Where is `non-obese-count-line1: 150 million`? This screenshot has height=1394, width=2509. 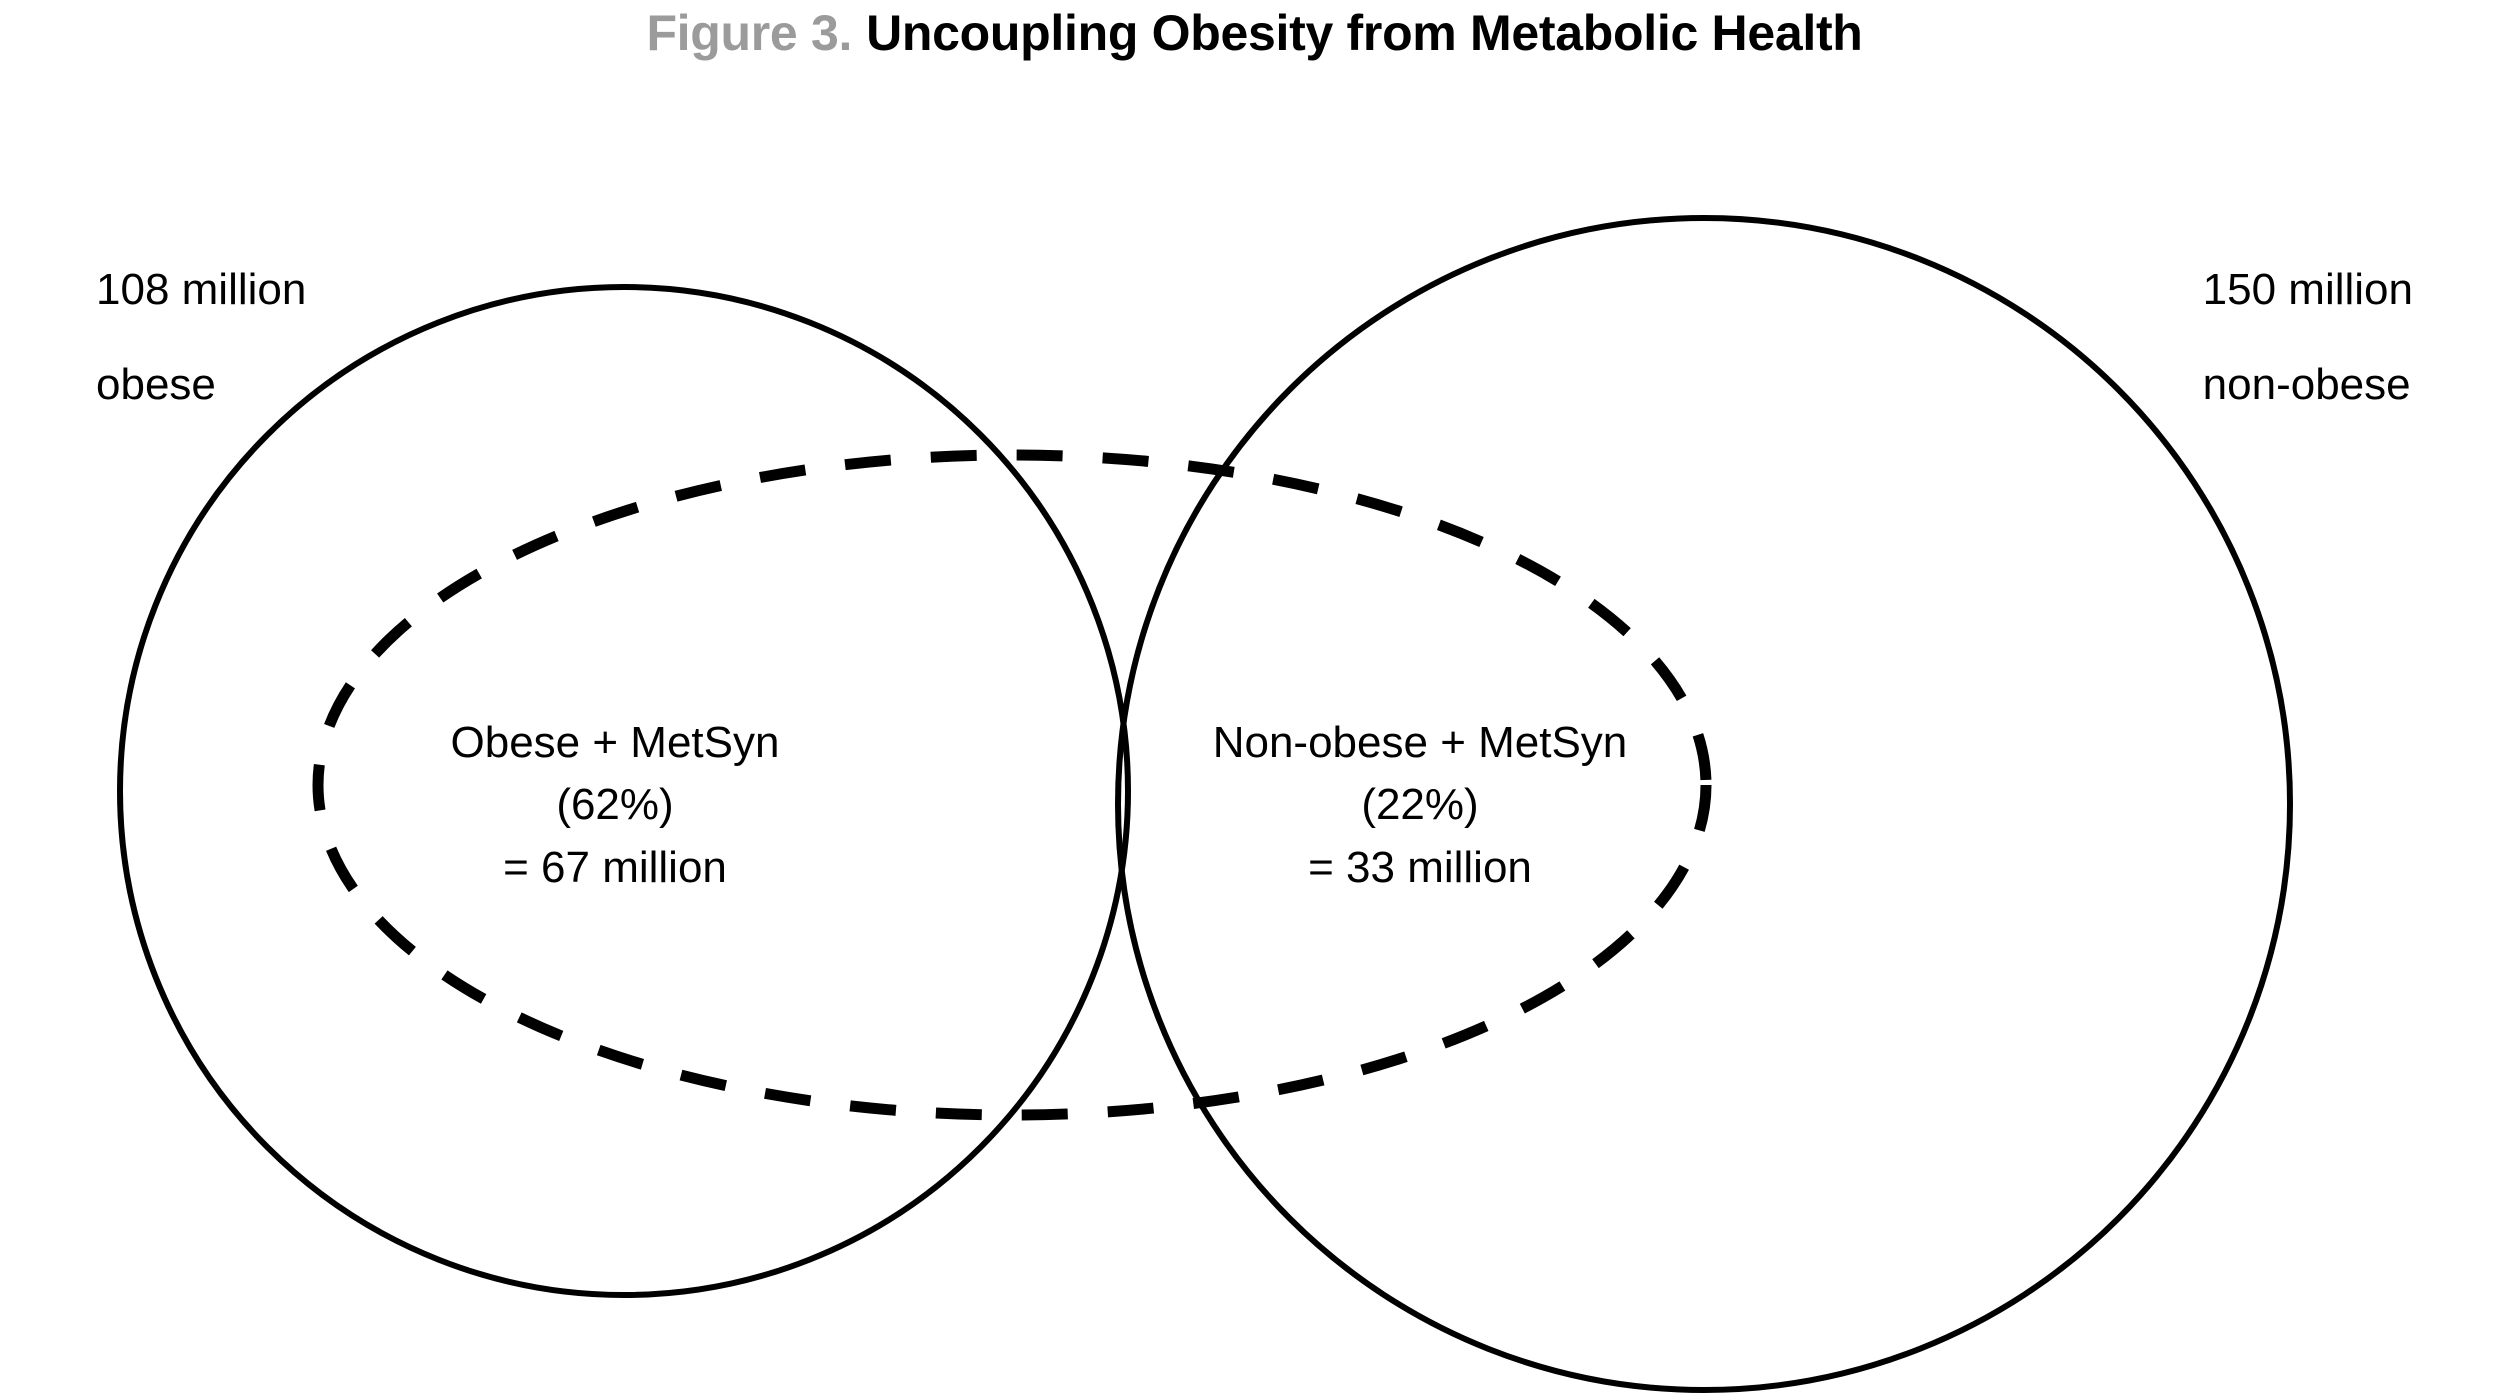 non-obese-count-line1: 150 million is located at coordinates (2307, 289).